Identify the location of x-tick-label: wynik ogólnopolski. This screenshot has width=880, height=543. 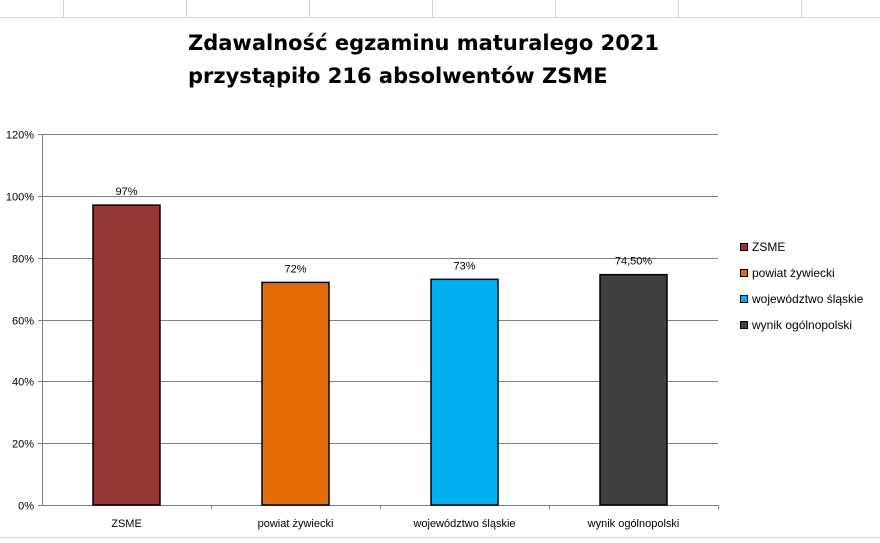
(633, 524).